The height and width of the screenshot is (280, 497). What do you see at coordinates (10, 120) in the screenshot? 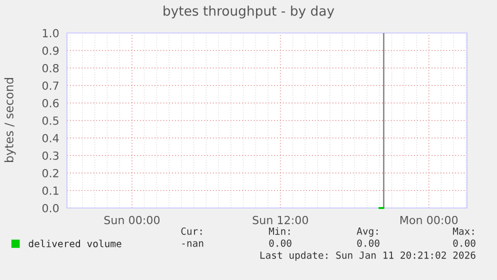
I see `y-axis-title: bytes / second` at bounding box center [10, 120].